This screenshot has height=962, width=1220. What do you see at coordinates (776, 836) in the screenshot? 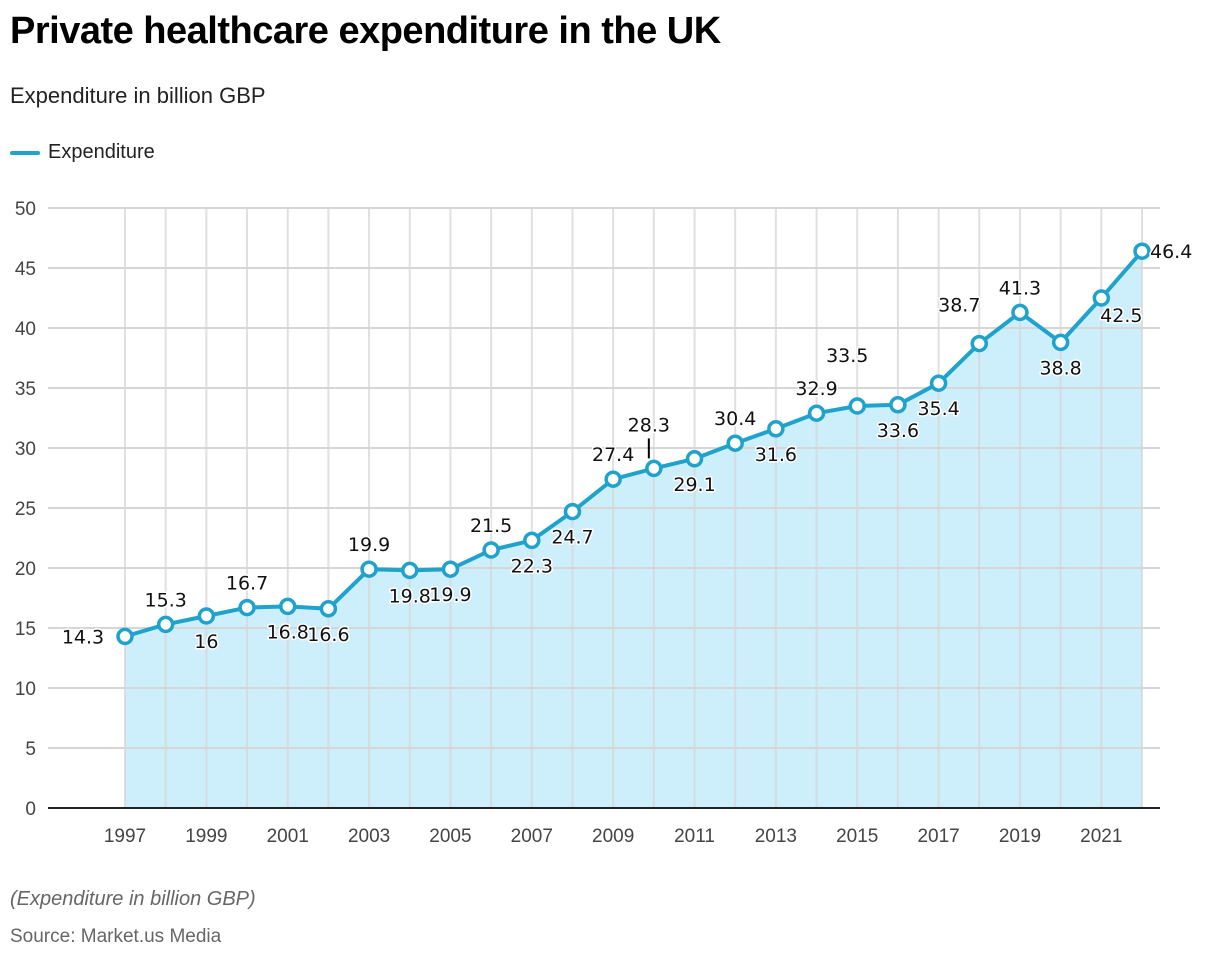
I see `x-tick-label: 2013` at bounding box center [776, 836].